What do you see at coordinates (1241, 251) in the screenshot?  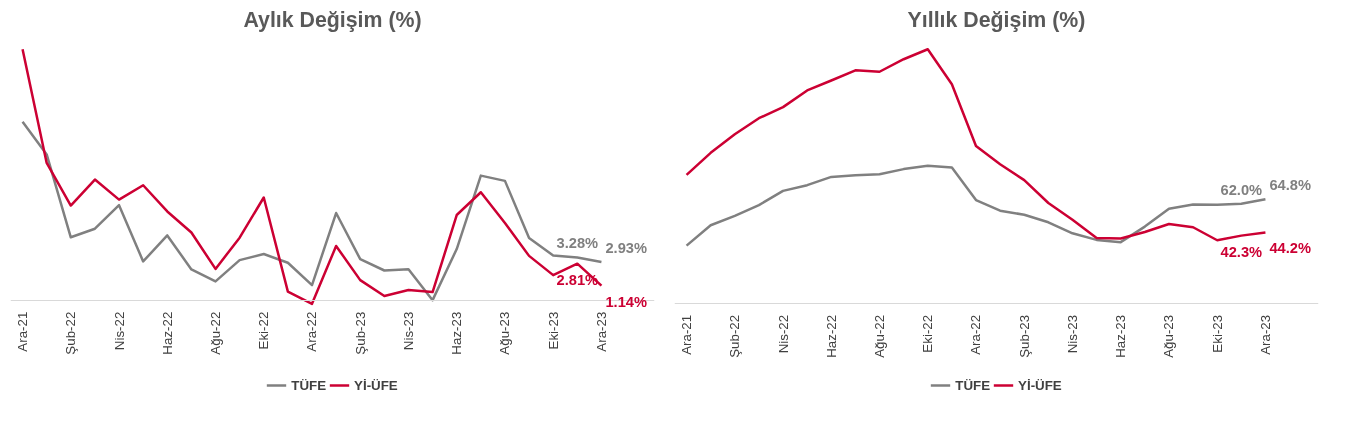 I see `data-label: 42.3%` at bounding box center [1241, 251].